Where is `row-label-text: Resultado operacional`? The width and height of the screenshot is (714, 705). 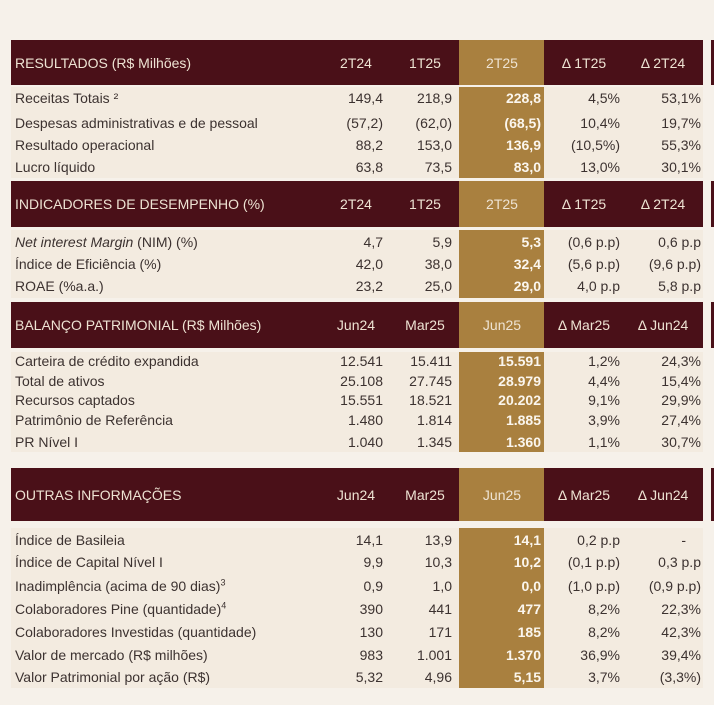
row-label-text: Resultado operacional is located at coordinates (85, 144).